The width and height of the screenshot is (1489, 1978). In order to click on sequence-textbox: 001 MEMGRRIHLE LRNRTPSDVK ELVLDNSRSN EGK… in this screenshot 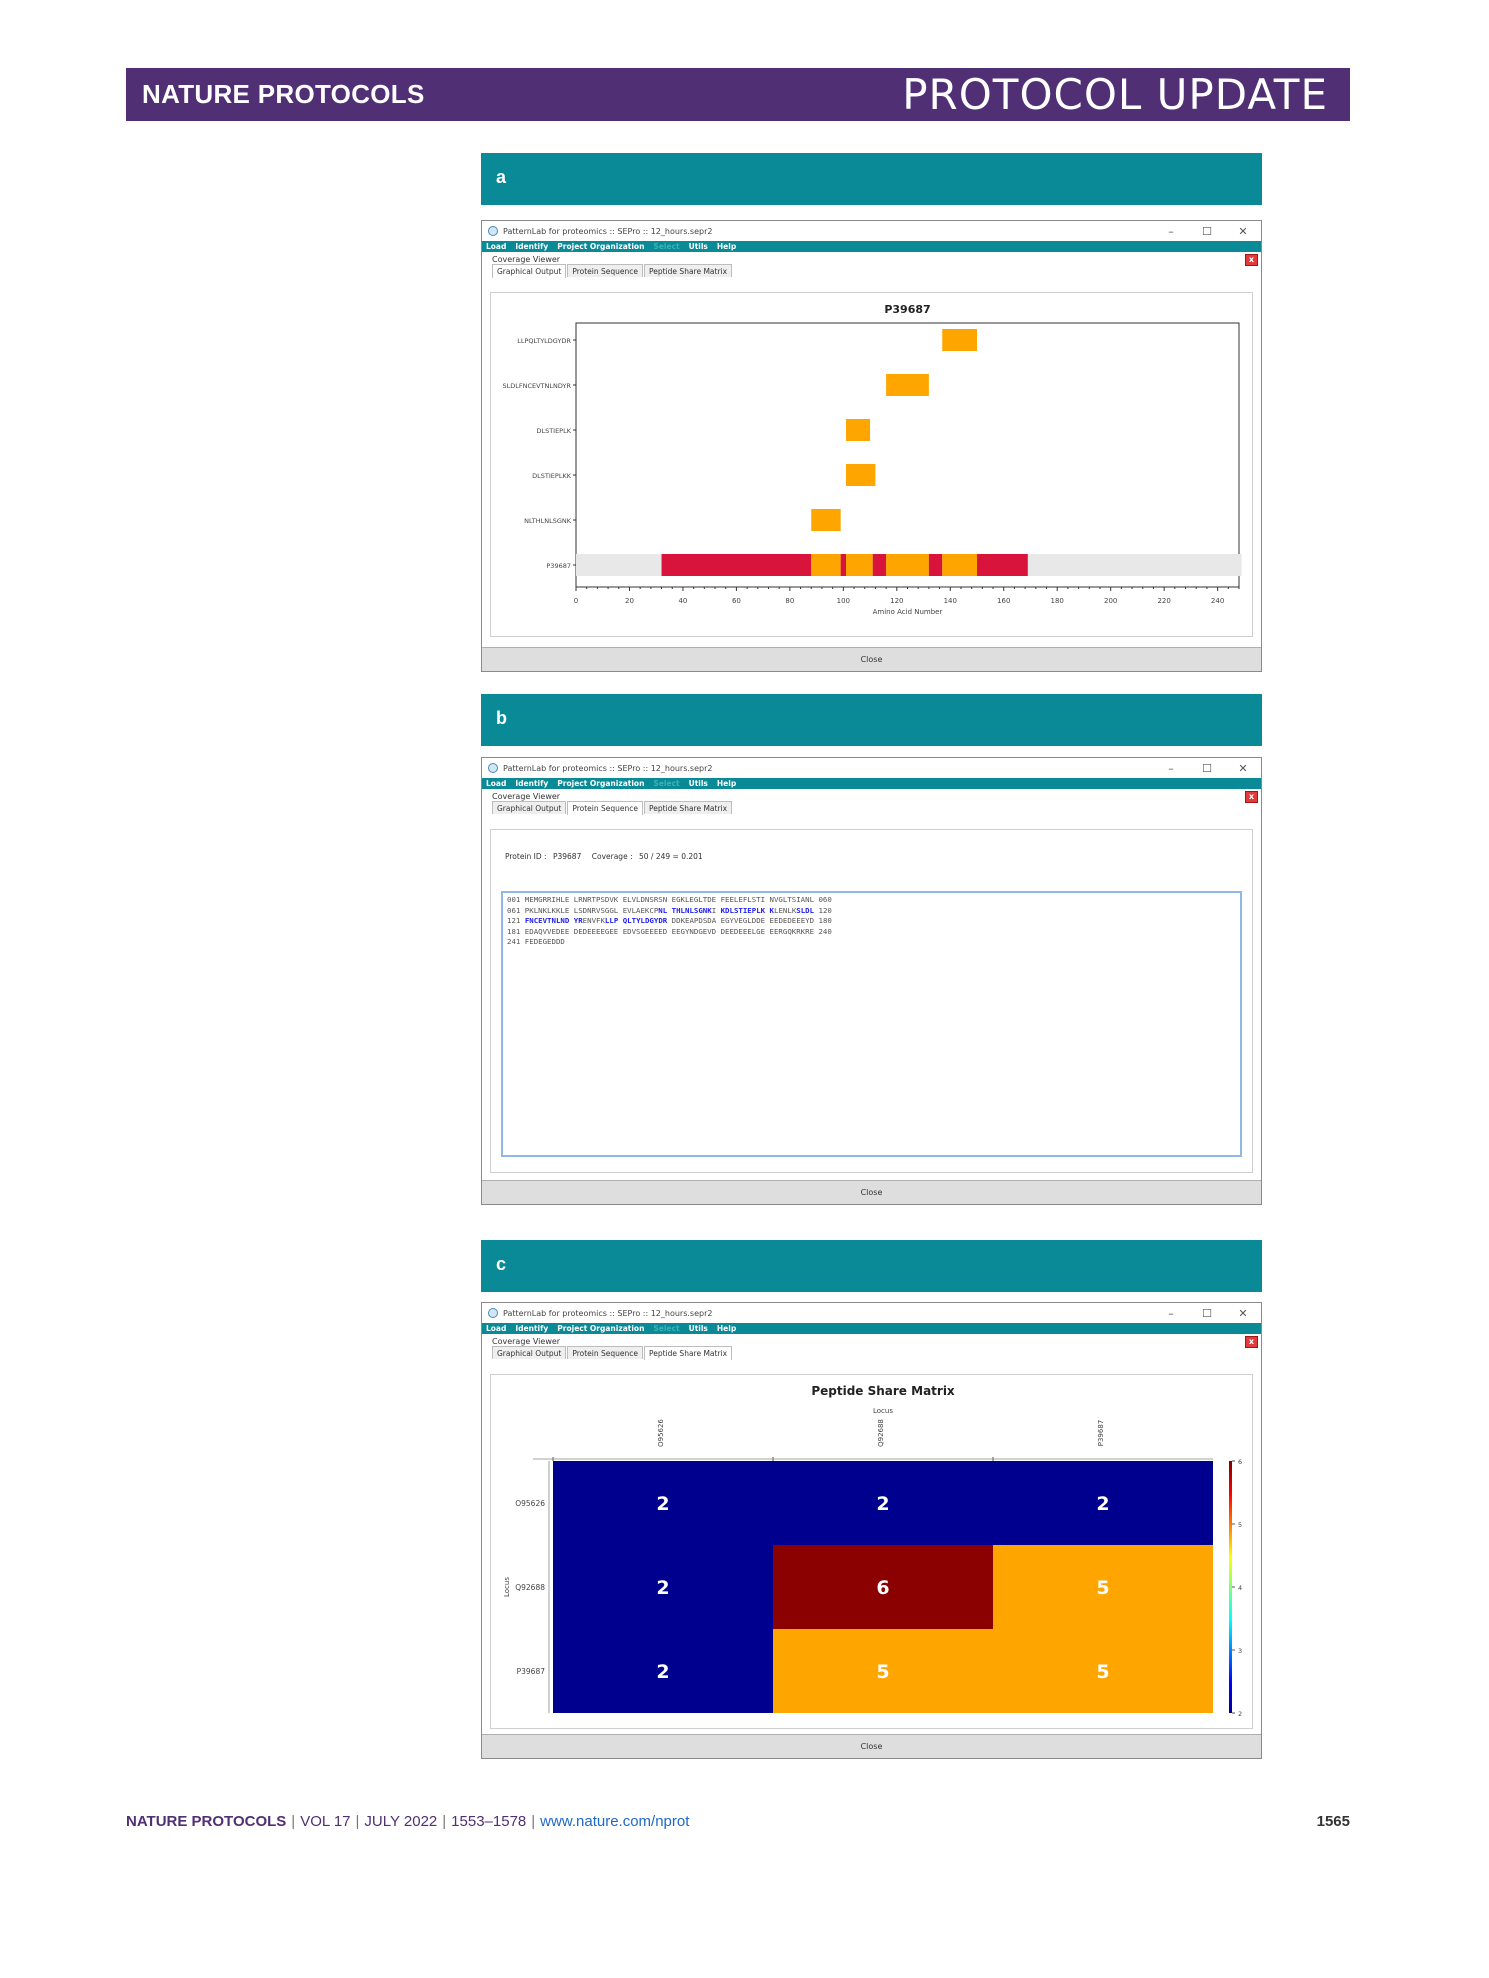, I will do `click(871, 1024)`.